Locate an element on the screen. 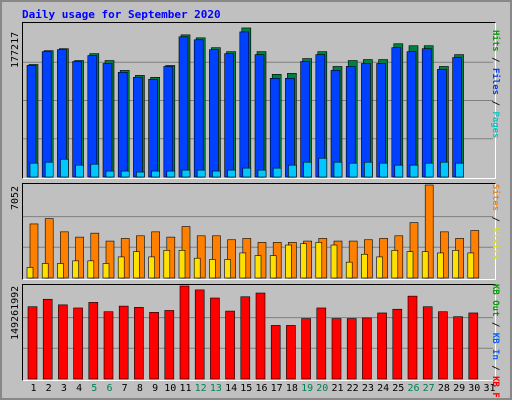 The height and width of the screenshot is (402, 512). day-label: 17 is located at coordinates (276, 388).